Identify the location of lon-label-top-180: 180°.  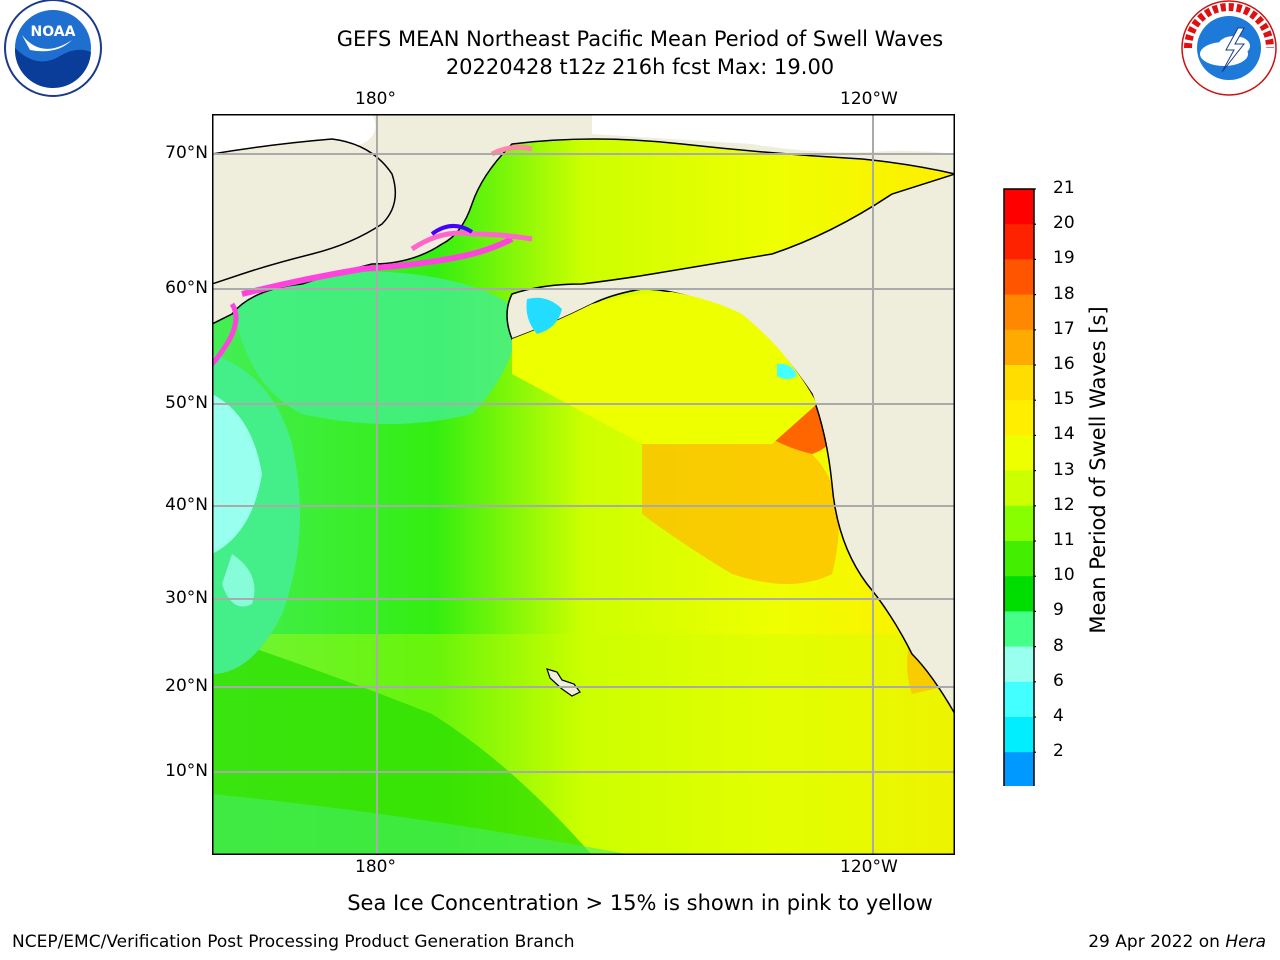
(375, 99).